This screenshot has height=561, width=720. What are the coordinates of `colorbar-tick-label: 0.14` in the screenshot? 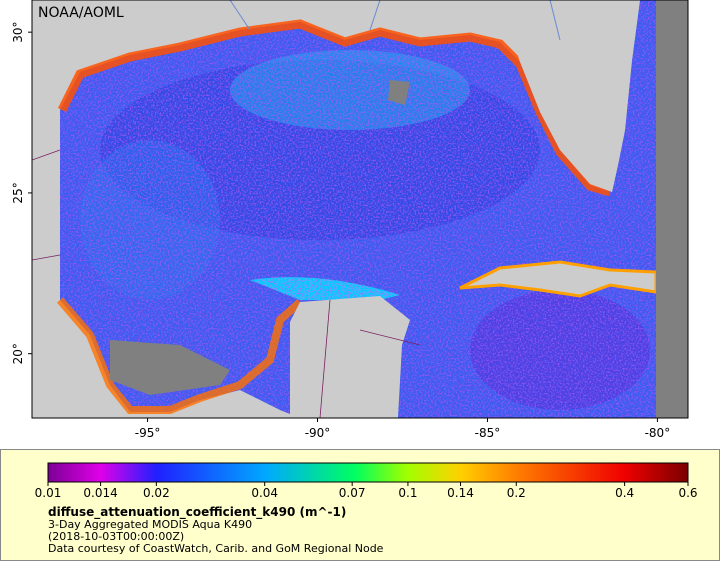 It's located at (460, 493).